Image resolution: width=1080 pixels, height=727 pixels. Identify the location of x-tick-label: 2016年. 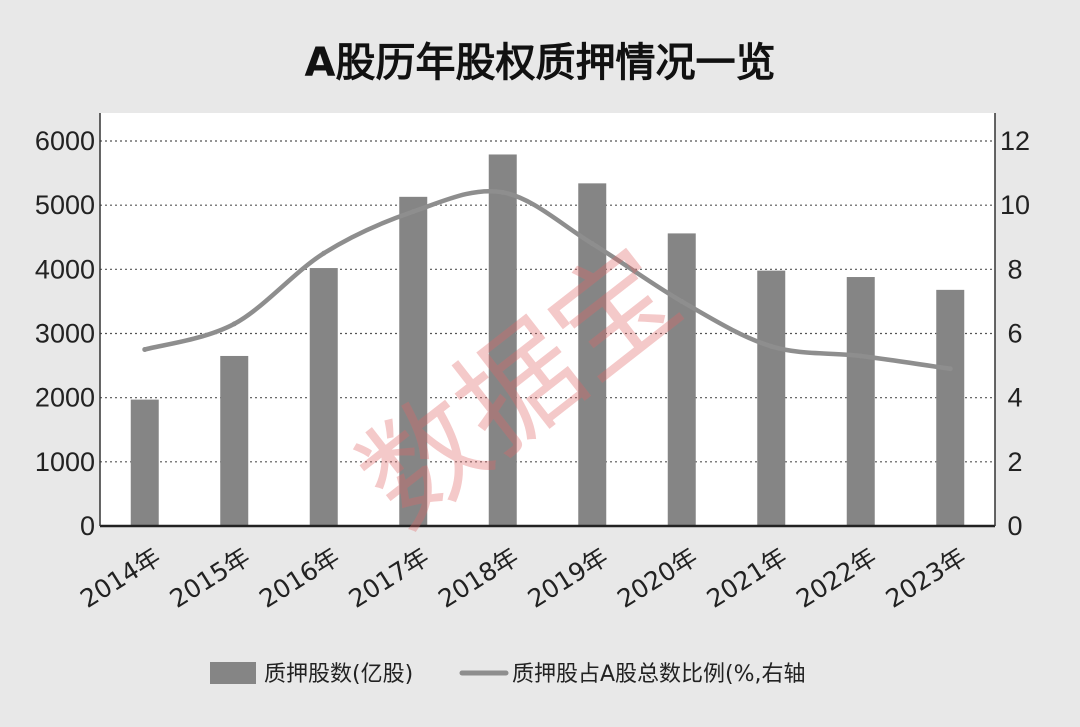
(299, 578).